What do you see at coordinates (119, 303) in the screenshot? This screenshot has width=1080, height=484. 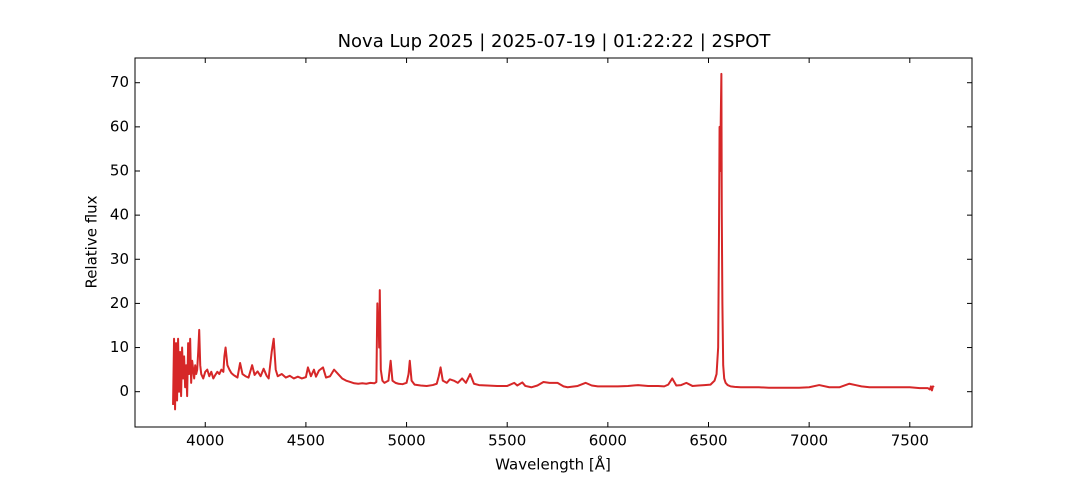 I see `y-tick-label: 20` at bounding box center [119, 303].